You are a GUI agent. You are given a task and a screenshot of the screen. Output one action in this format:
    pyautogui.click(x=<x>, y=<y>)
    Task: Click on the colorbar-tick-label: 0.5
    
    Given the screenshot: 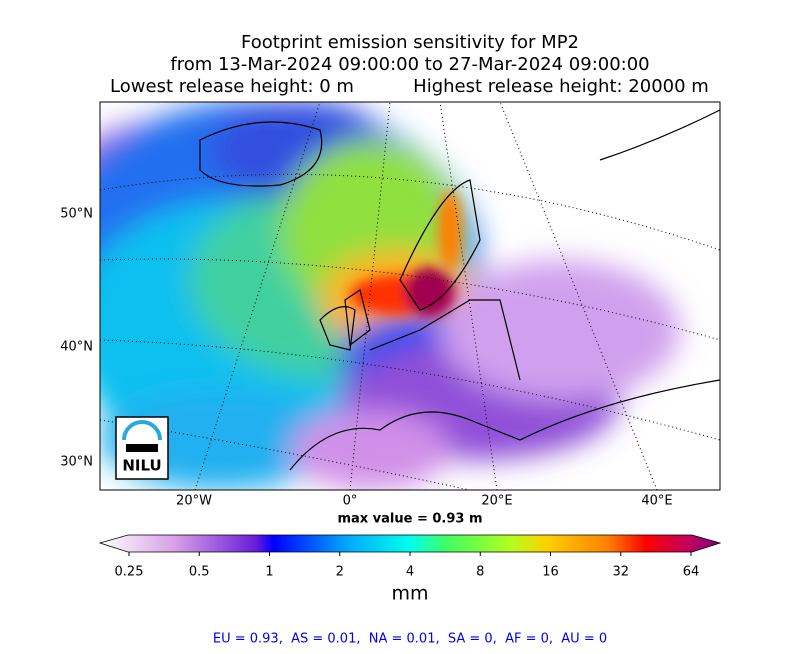 What is the action you would take?
    pyautogui.click(x=199, y=572)
    